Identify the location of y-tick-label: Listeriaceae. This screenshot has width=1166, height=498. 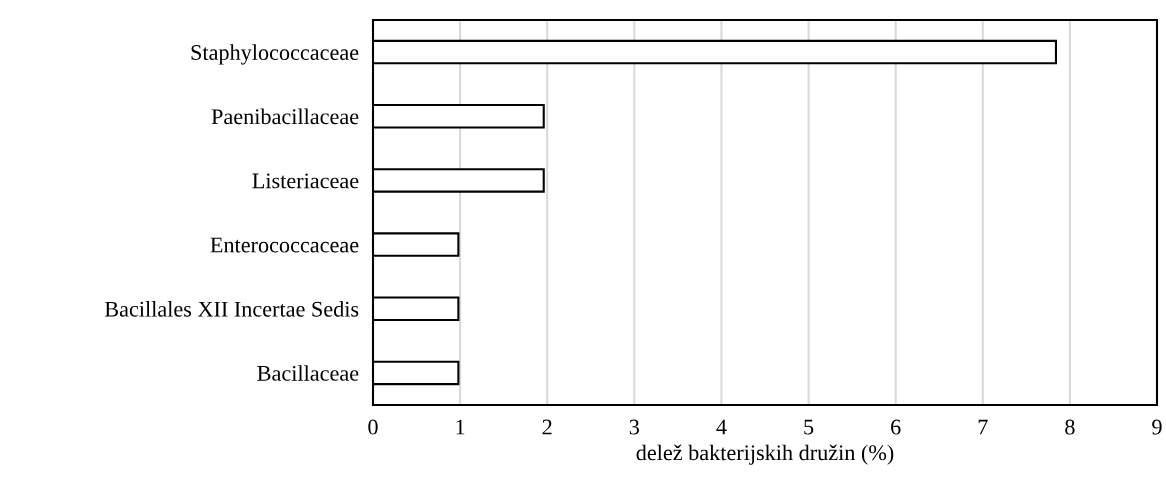
(305, 181).